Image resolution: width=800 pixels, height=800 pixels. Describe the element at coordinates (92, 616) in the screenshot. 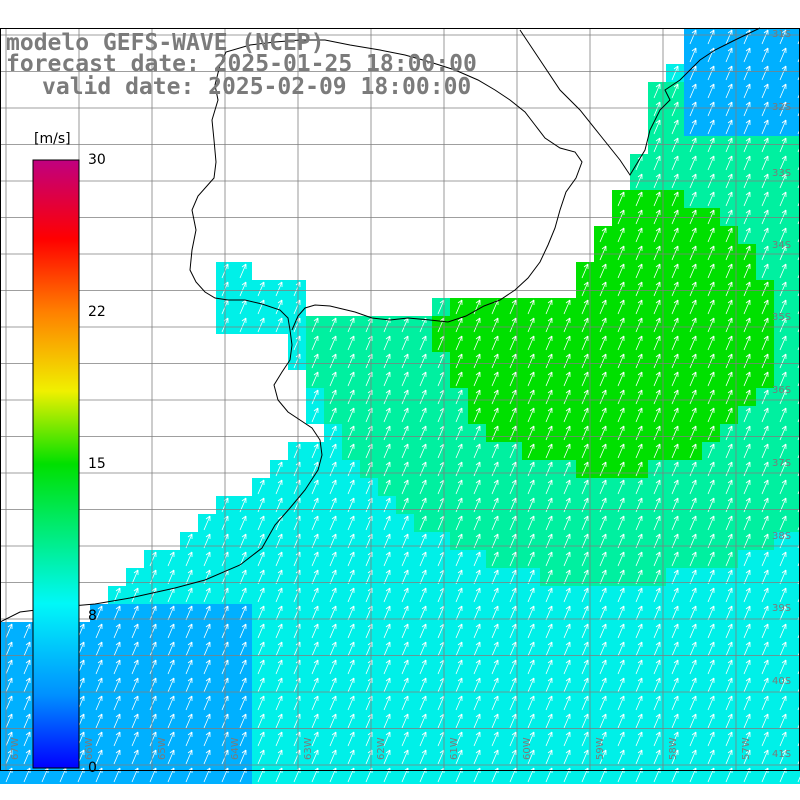

I see `colorbar-tick-8: 8` at that location.